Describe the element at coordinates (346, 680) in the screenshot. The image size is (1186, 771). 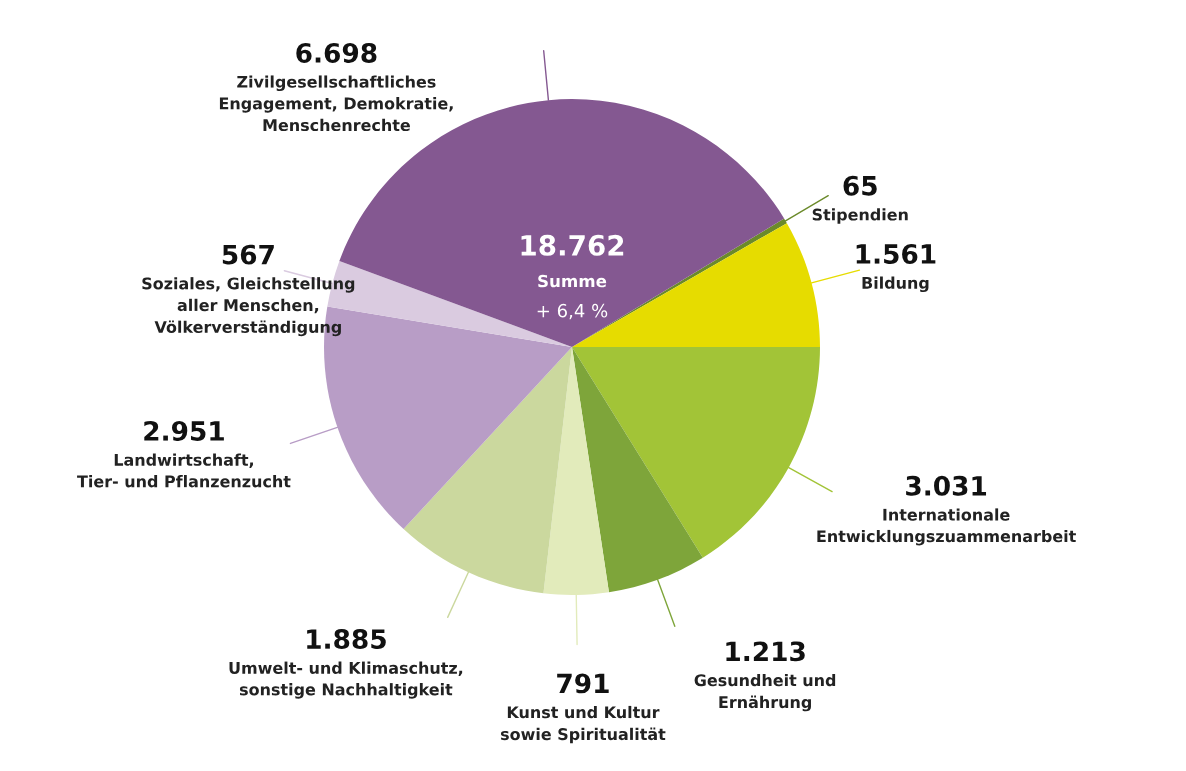
I see `slice-label: Umwelt- und Klimaschutz, sonstige Nachhaltigkeit` at that location.